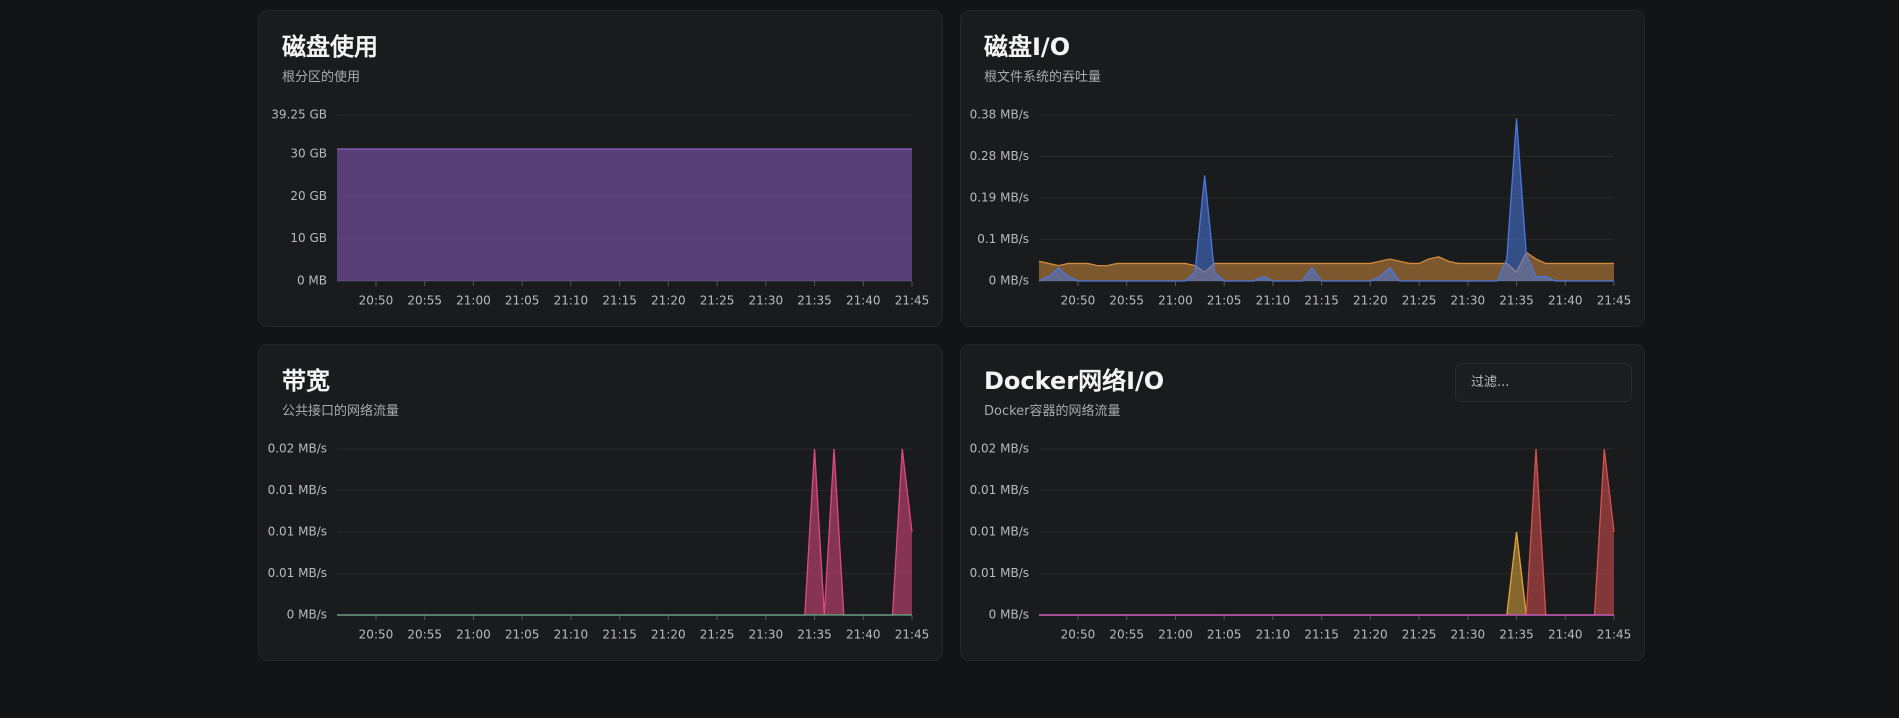 This screenshot has height=718, width=1899. Describe the element at coordinates (1052, 411) in the screenshot. I see `chart-subtitle: Docker容器的网络流量` at that location.